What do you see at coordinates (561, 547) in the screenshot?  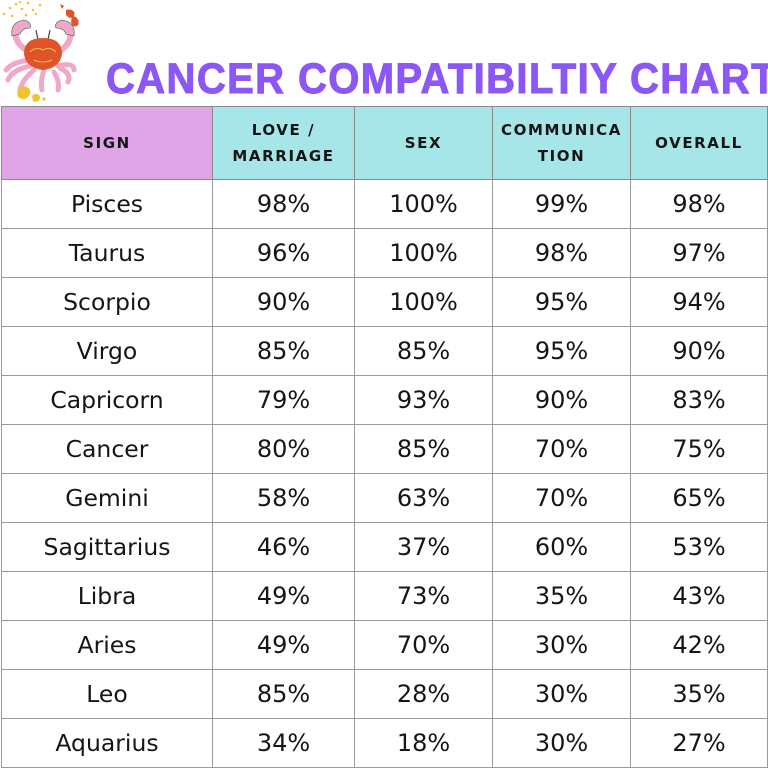 I see `communication-cell: 60%` at bounding box center [561, 547].